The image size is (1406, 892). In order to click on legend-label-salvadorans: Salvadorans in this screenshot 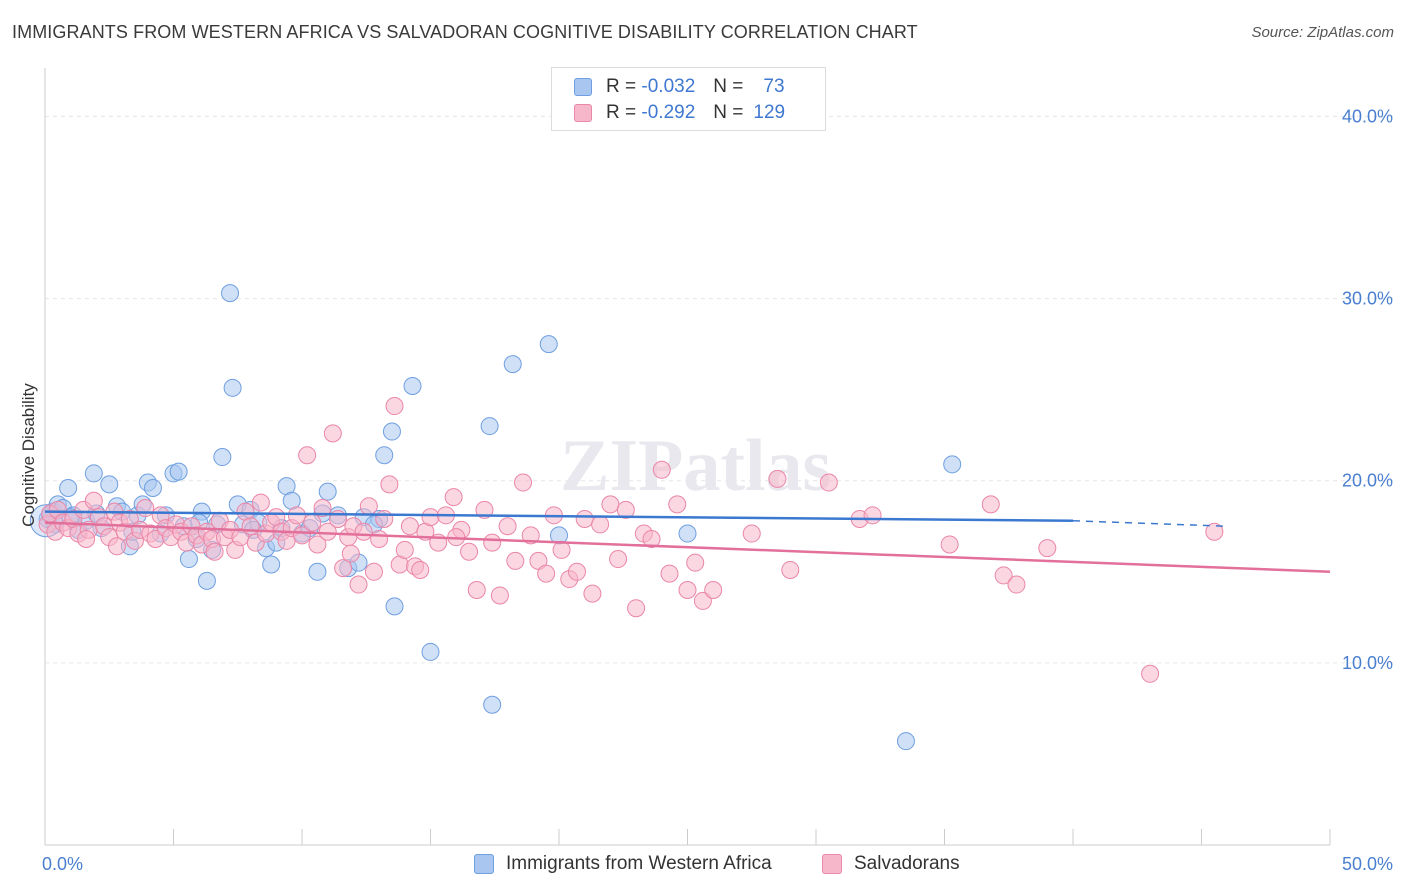, I will do `click(907, 863)`.